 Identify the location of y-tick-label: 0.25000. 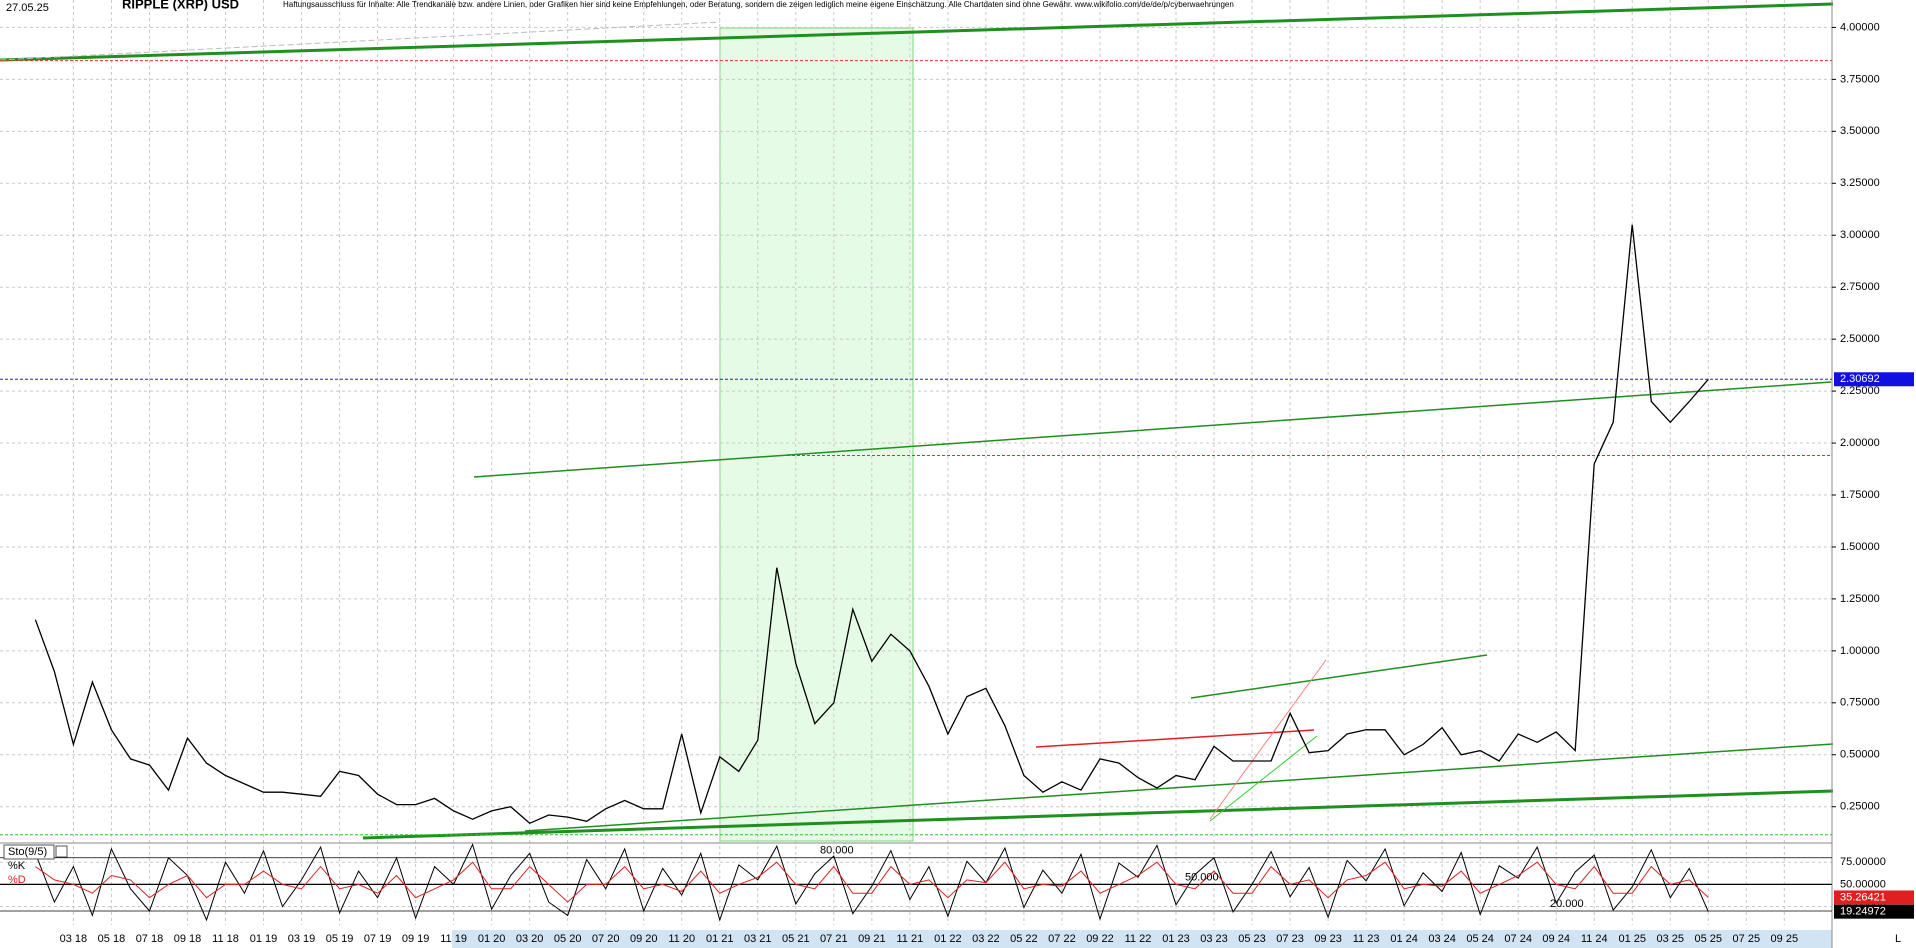
(1860, 807).